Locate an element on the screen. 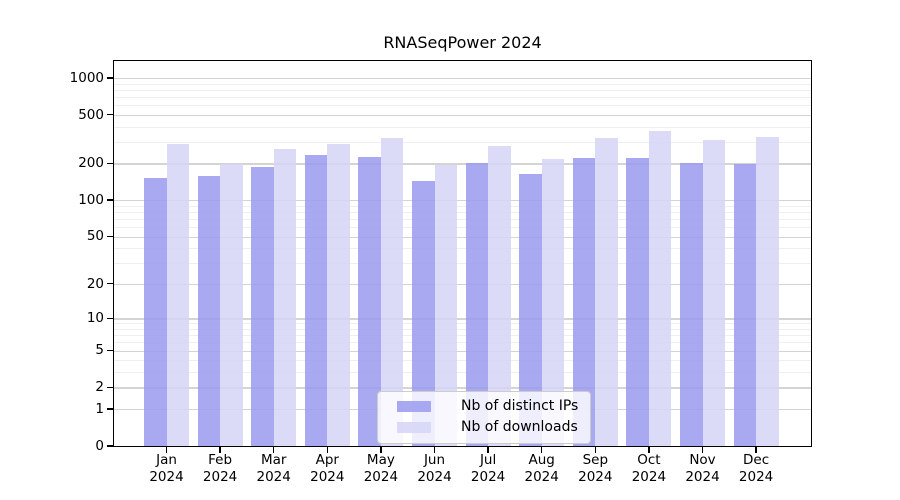 Image resolution: width=900 pixels, height=500 pixels. bar-distinct-ips-apr is located at coordinates (316, 300).